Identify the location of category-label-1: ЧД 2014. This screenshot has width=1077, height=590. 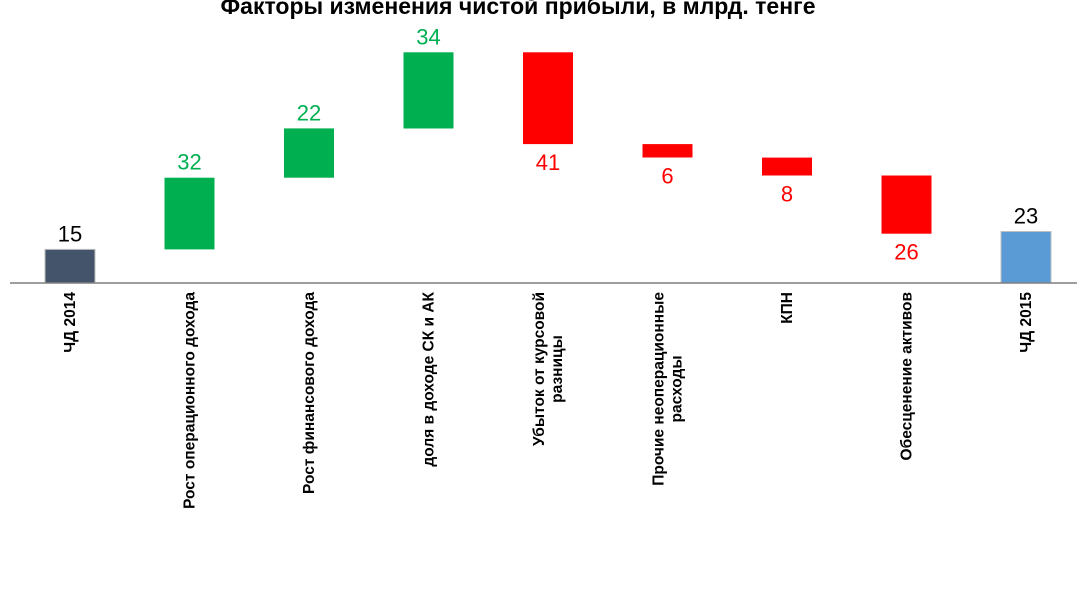
(70, 322).